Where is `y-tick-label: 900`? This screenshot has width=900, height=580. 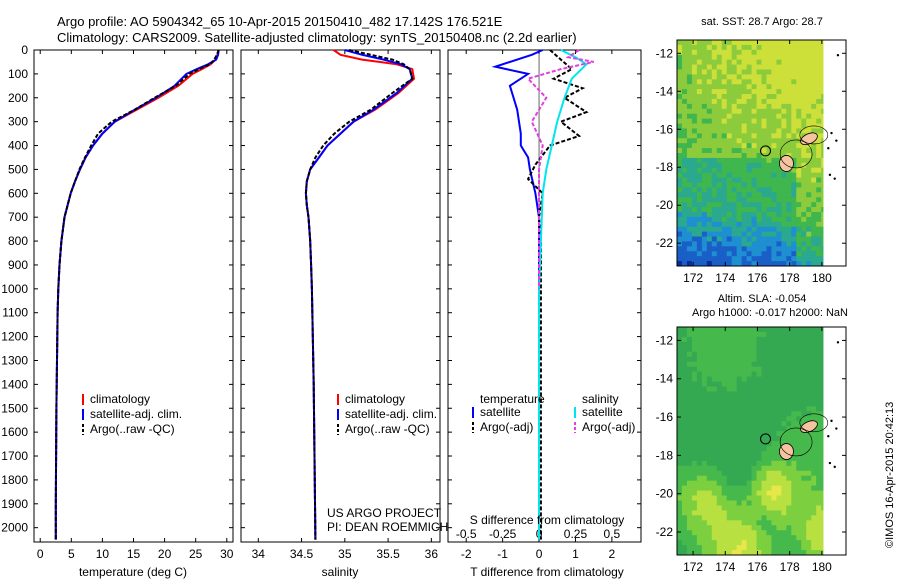 y-tick-label: 900 is located at coordinates (18, 265).